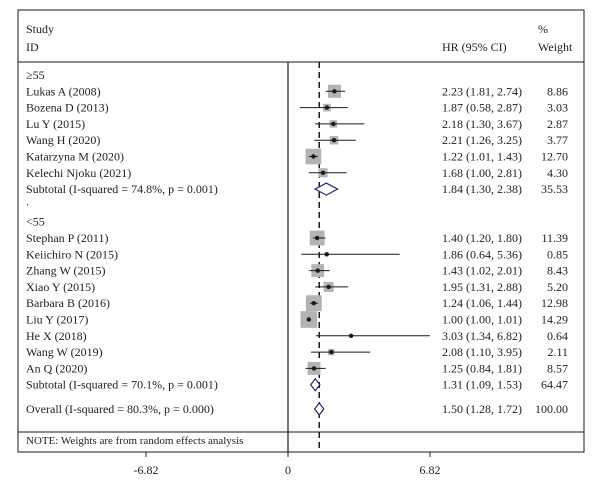 The height and width of the screenshot is (504, 600). What do you see at coordinates (482, 352) in the screenshot?
I see `hr-ci-value: 2.08 (1.10, 3.95)` at bounding box center [482, 352].